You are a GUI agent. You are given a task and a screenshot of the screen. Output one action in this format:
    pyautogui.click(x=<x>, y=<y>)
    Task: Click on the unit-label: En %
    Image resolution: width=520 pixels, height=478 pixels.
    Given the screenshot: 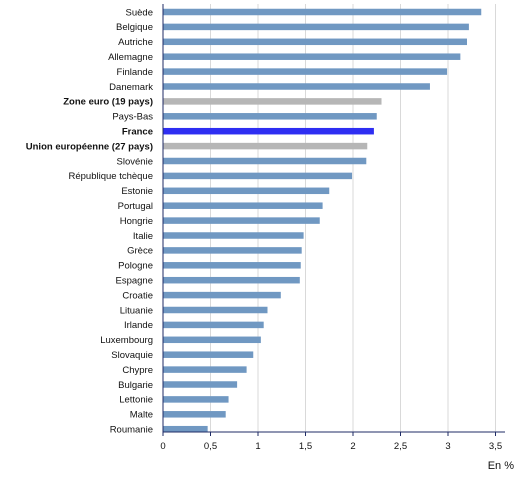 What is the action you would take?
    pyautogui.click(x=501, y=466)
    